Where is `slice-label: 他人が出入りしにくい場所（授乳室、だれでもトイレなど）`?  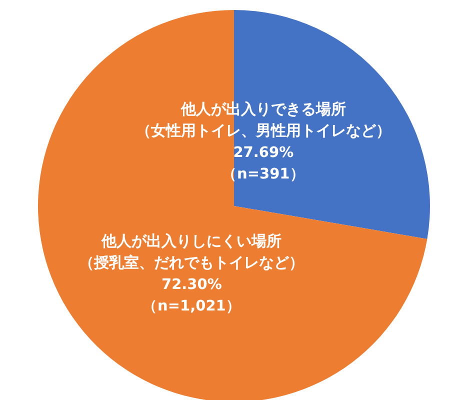
slice-label: 他人が出入りしにくい場所（授乳室、だれでもトイレなど） is located at coordinates (191, 252).